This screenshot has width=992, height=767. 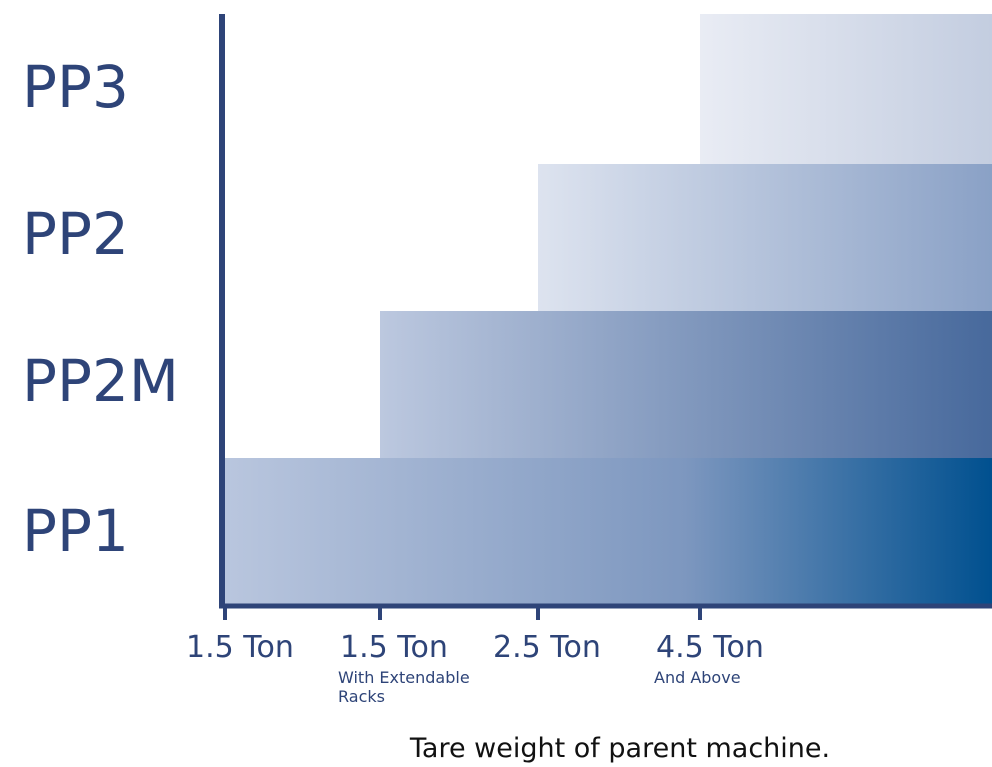 I want to click on category-label-pp3: PP3, so click(x=75, y=87).